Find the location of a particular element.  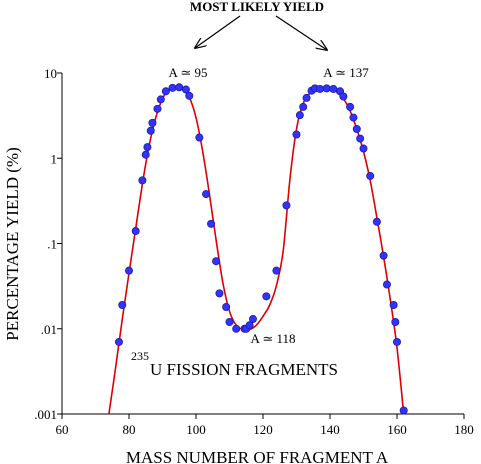

x-tick-label: 80 is located at coordinates (129, 429).